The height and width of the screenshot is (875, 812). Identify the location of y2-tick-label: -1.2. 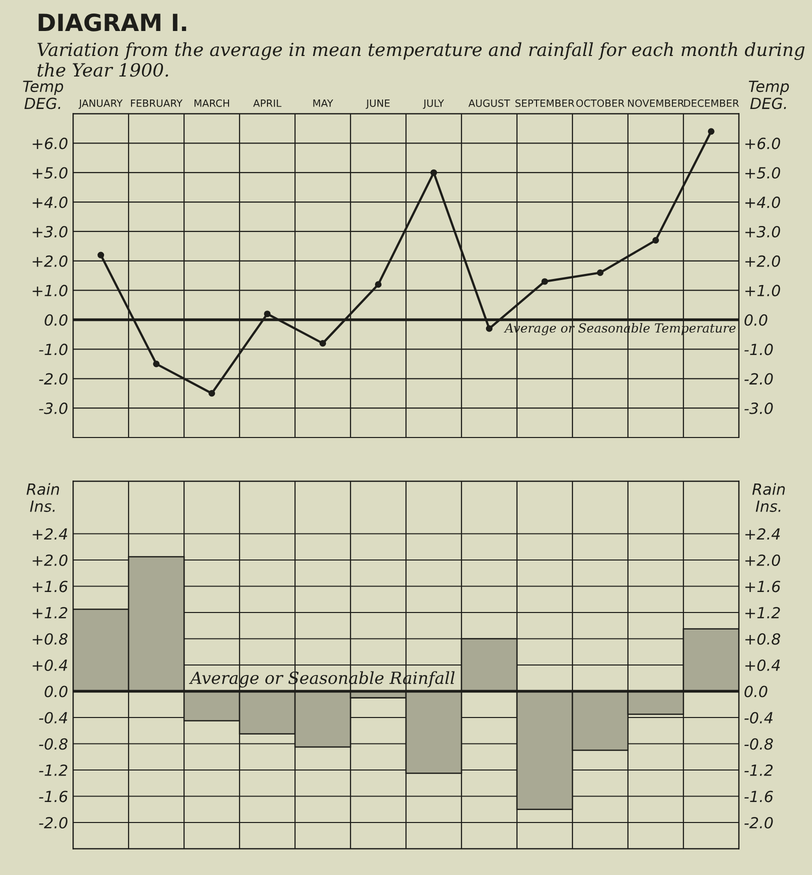
(758, 770).